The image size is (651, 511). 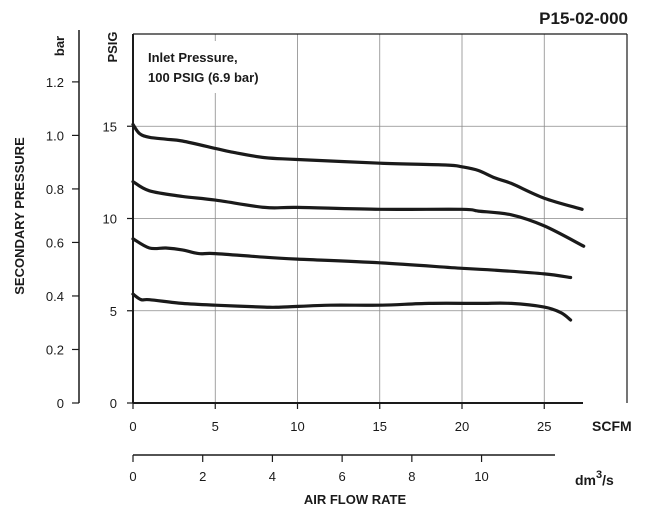 I want to click on x-secondary-tick-label: 10, so click(x=481, y=476).